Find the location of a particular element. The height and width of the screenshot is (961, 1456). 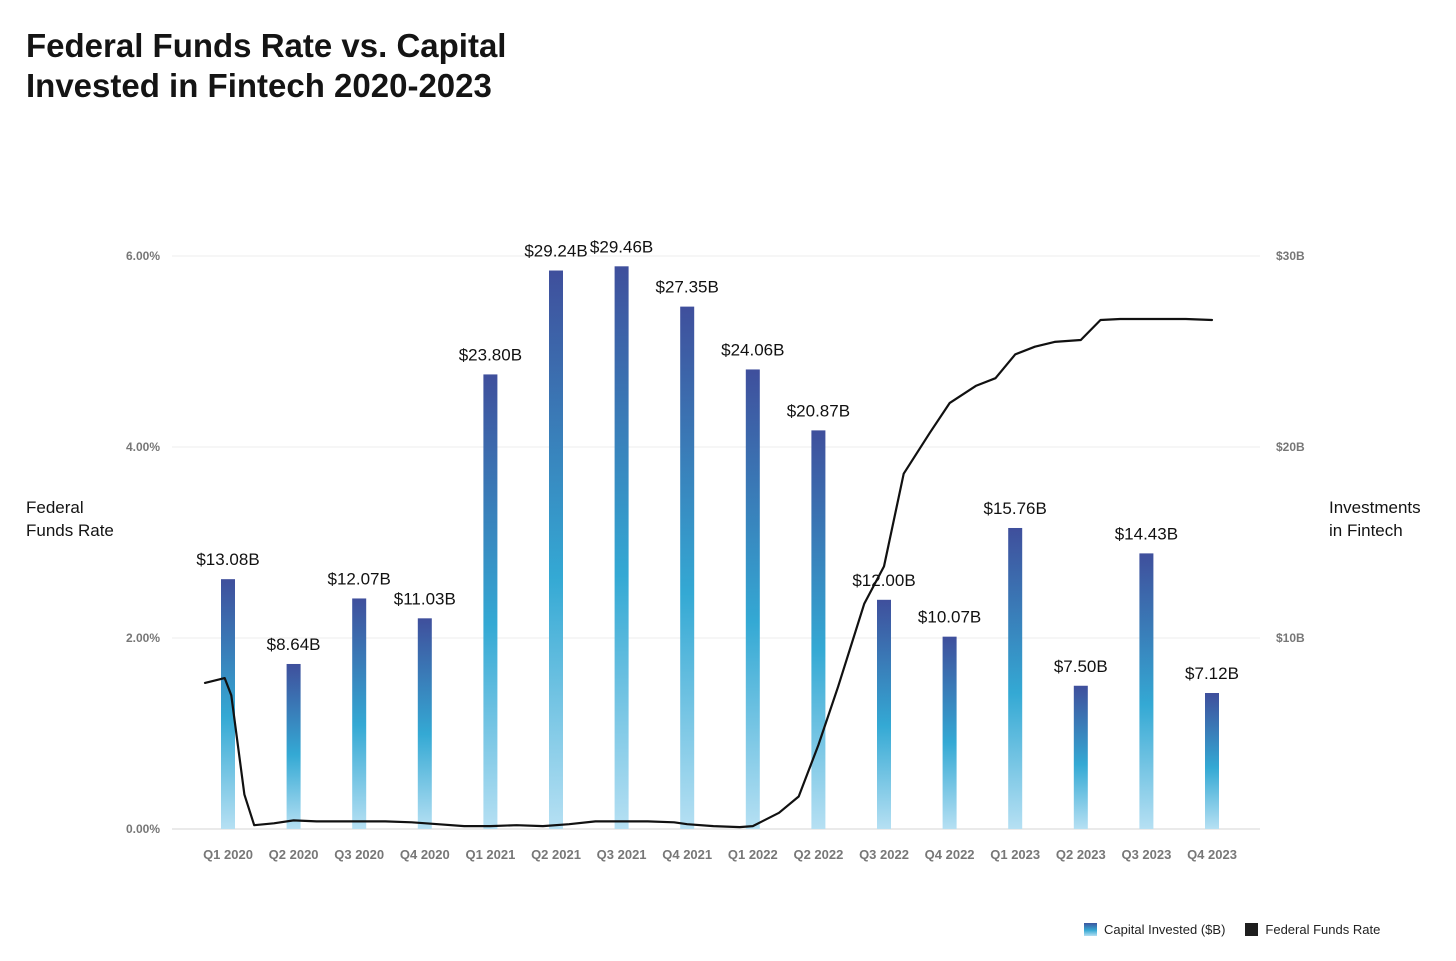

bar-data-label: $29.46B is located at coordinates (621, 246).